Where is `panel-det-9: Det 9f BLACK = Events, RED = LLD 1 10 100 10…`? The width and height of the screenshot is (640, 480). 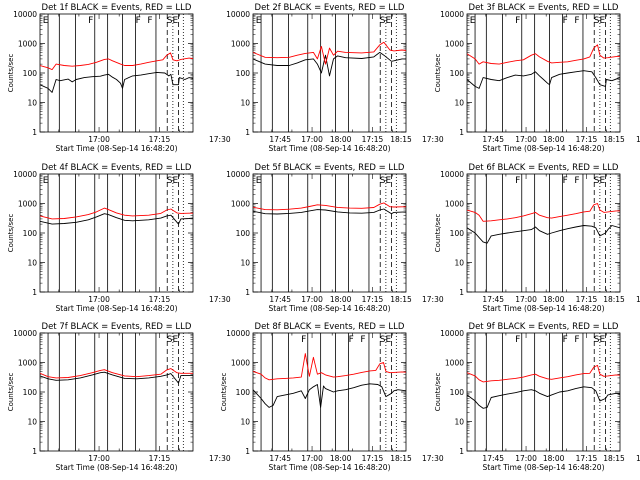 panel-det-9: Det 9f BLACK = Events, RED = LLD 1 10 100 10… is located at coordinates (537, 397).